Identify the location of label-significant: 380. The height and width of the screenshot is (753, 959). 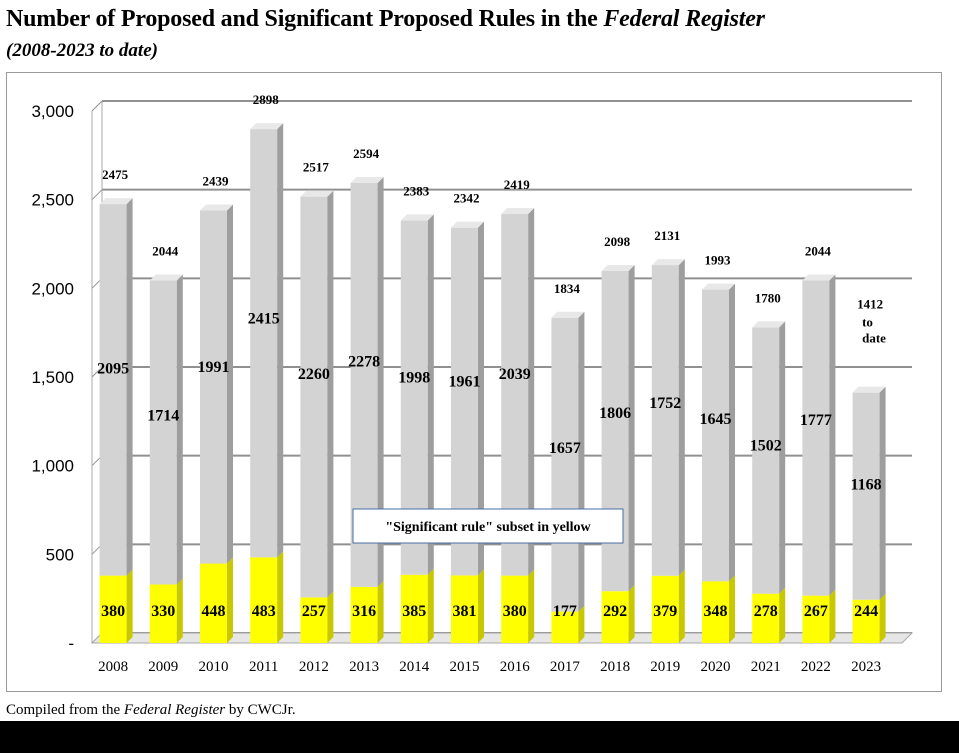
(515, 611).